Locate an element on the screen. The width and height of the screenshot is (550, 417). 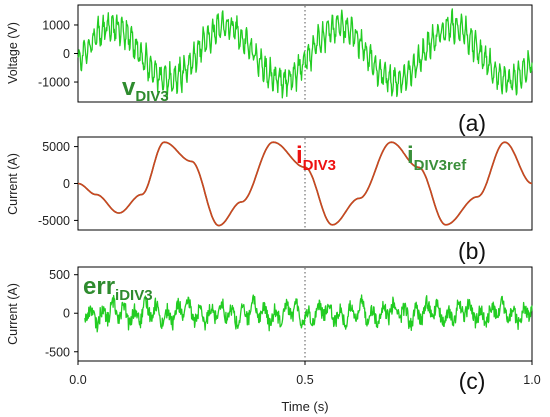
voltage-annotation-sub: DIV3 is located at coordinates (151, 96).